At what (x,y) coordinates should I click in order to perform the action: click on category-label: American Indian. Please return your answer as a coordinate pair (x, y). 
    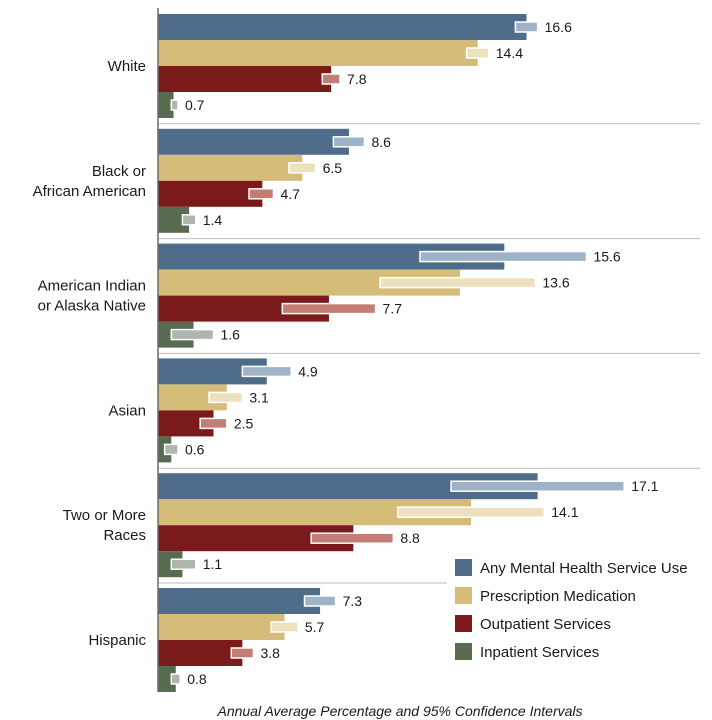
    Looking at the image, I should click on (92, 286).